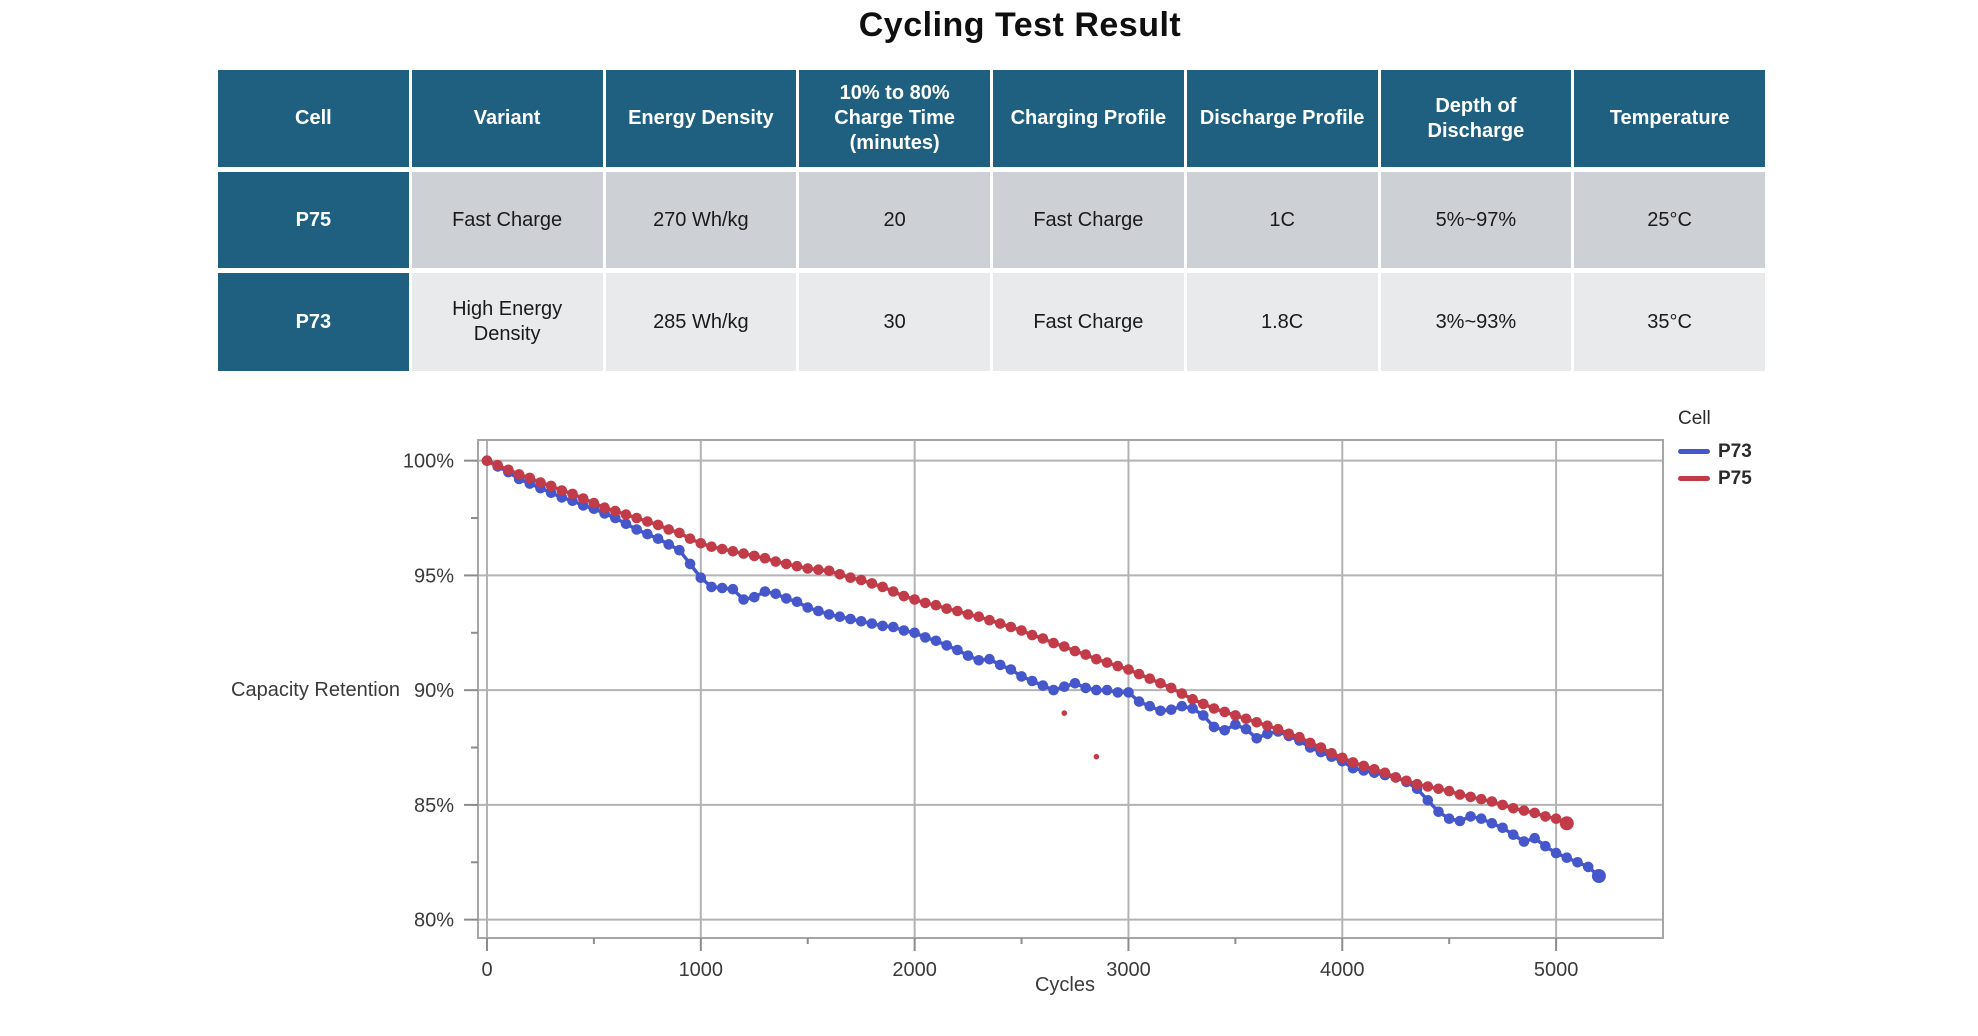 The image size is (1978, 1036). What do you see at coordinates (1342, 970) in the screenshot?
I see `svg-text: 4000` at bounding box center [1342, 970].